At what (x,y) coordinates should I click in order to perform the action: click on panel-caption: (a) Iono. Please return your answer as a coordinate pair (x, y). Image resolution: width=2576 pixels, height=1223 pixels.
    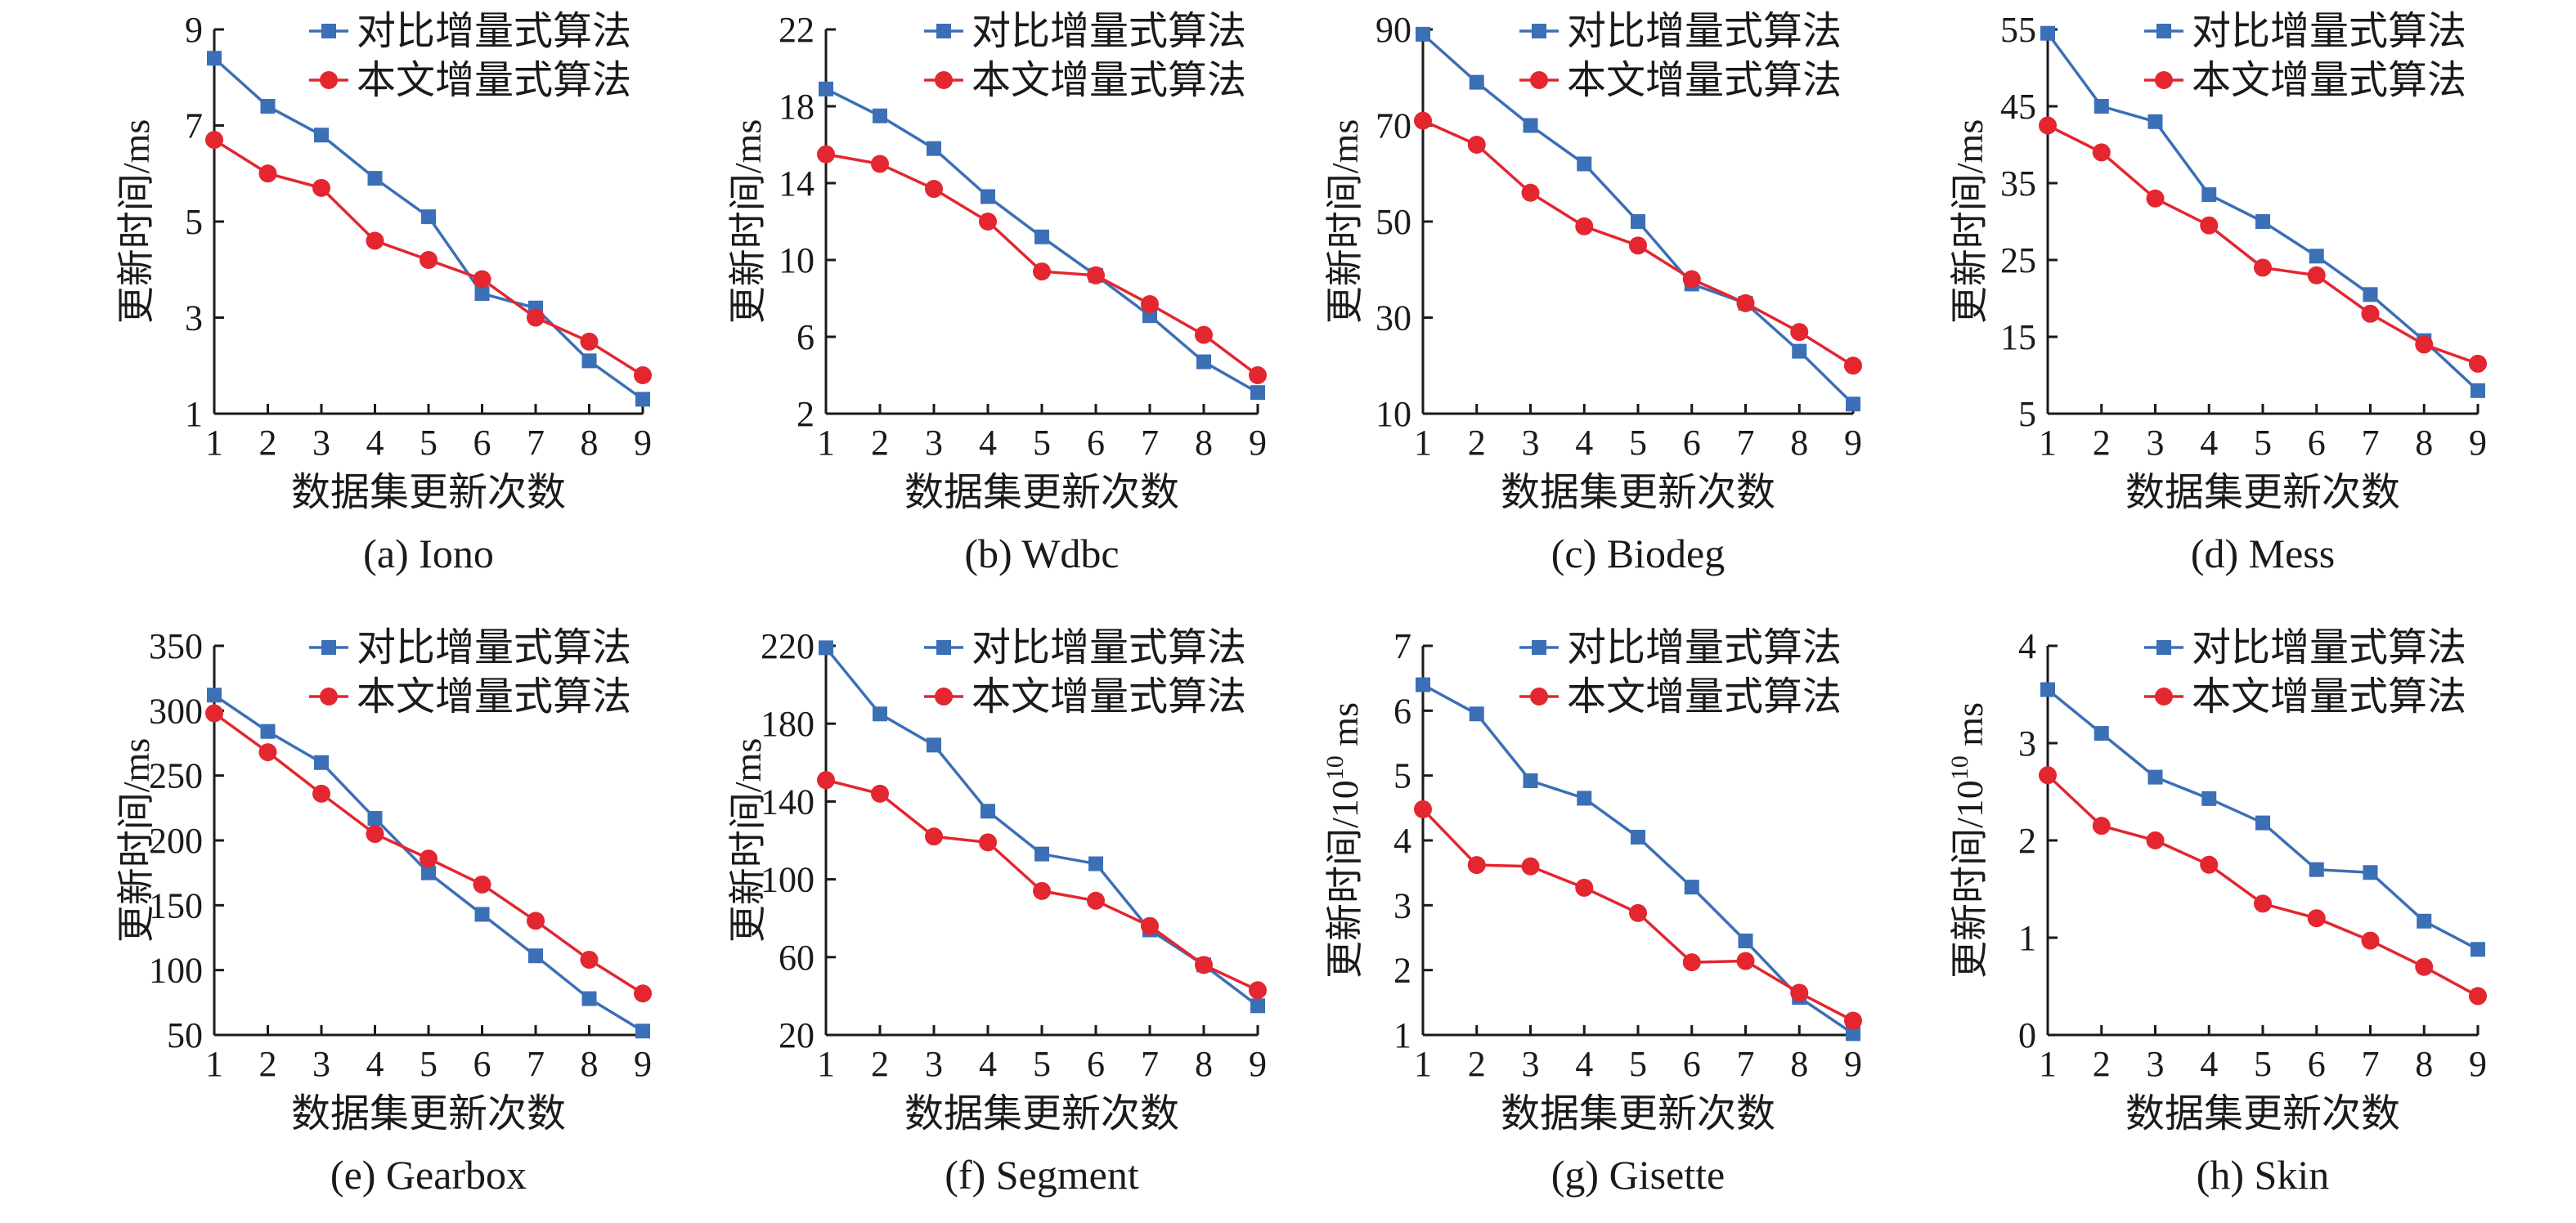
    Looking at the image, I should click on (428, 553).